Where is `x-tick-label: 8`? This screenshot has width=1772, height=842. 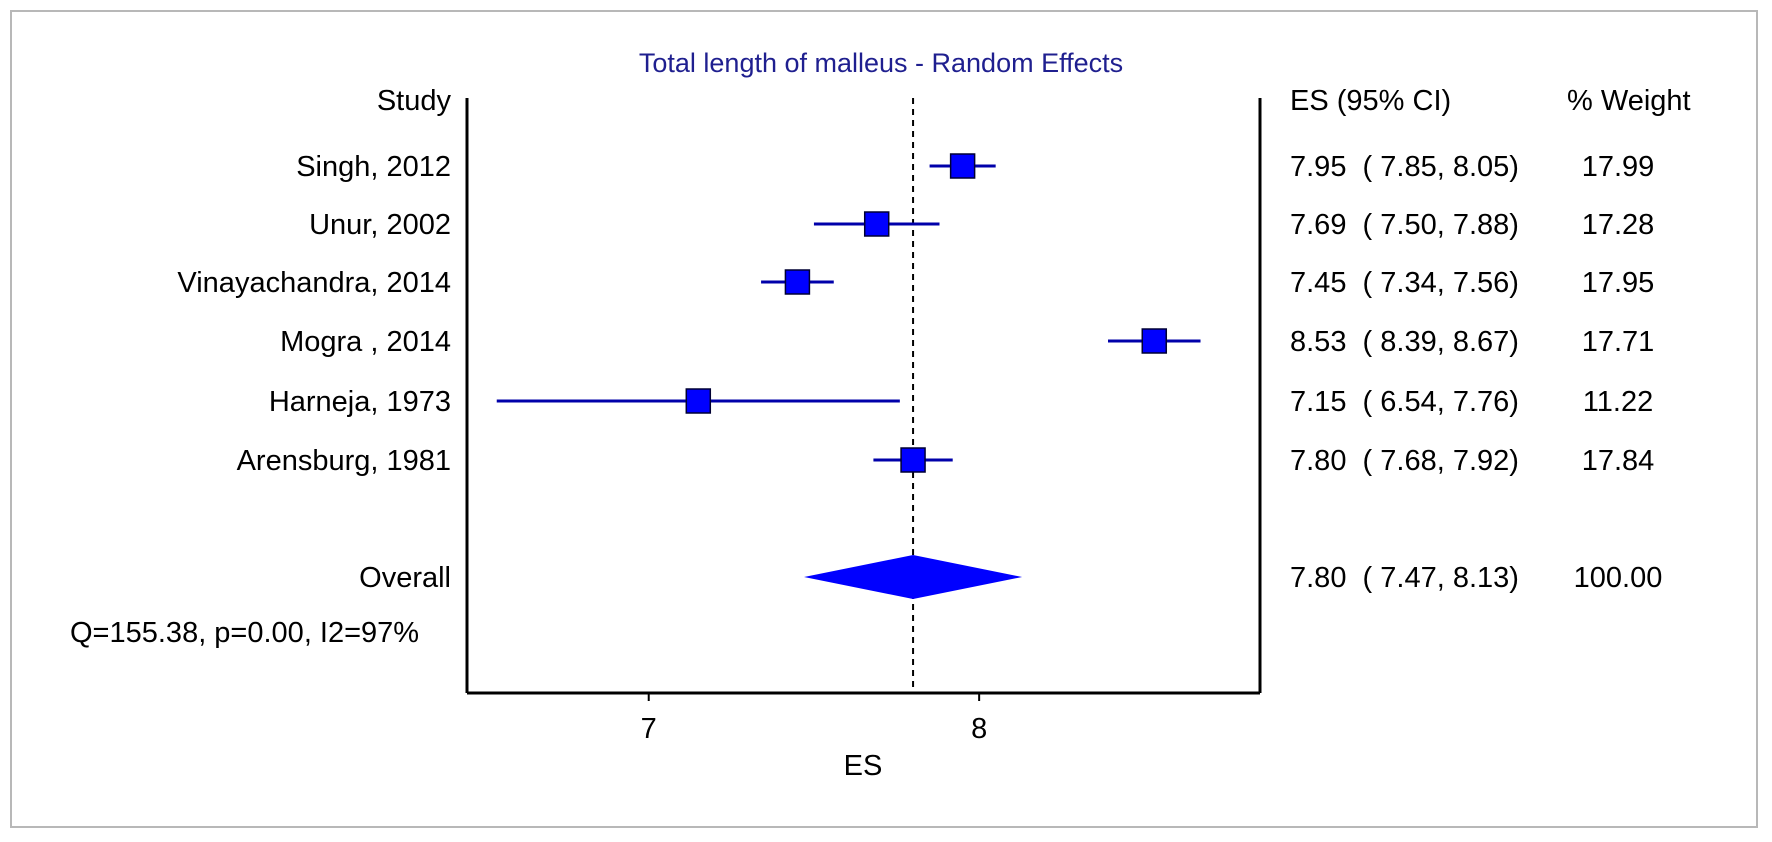
x-tick-label: 8 is located at coordinates (979, 729).